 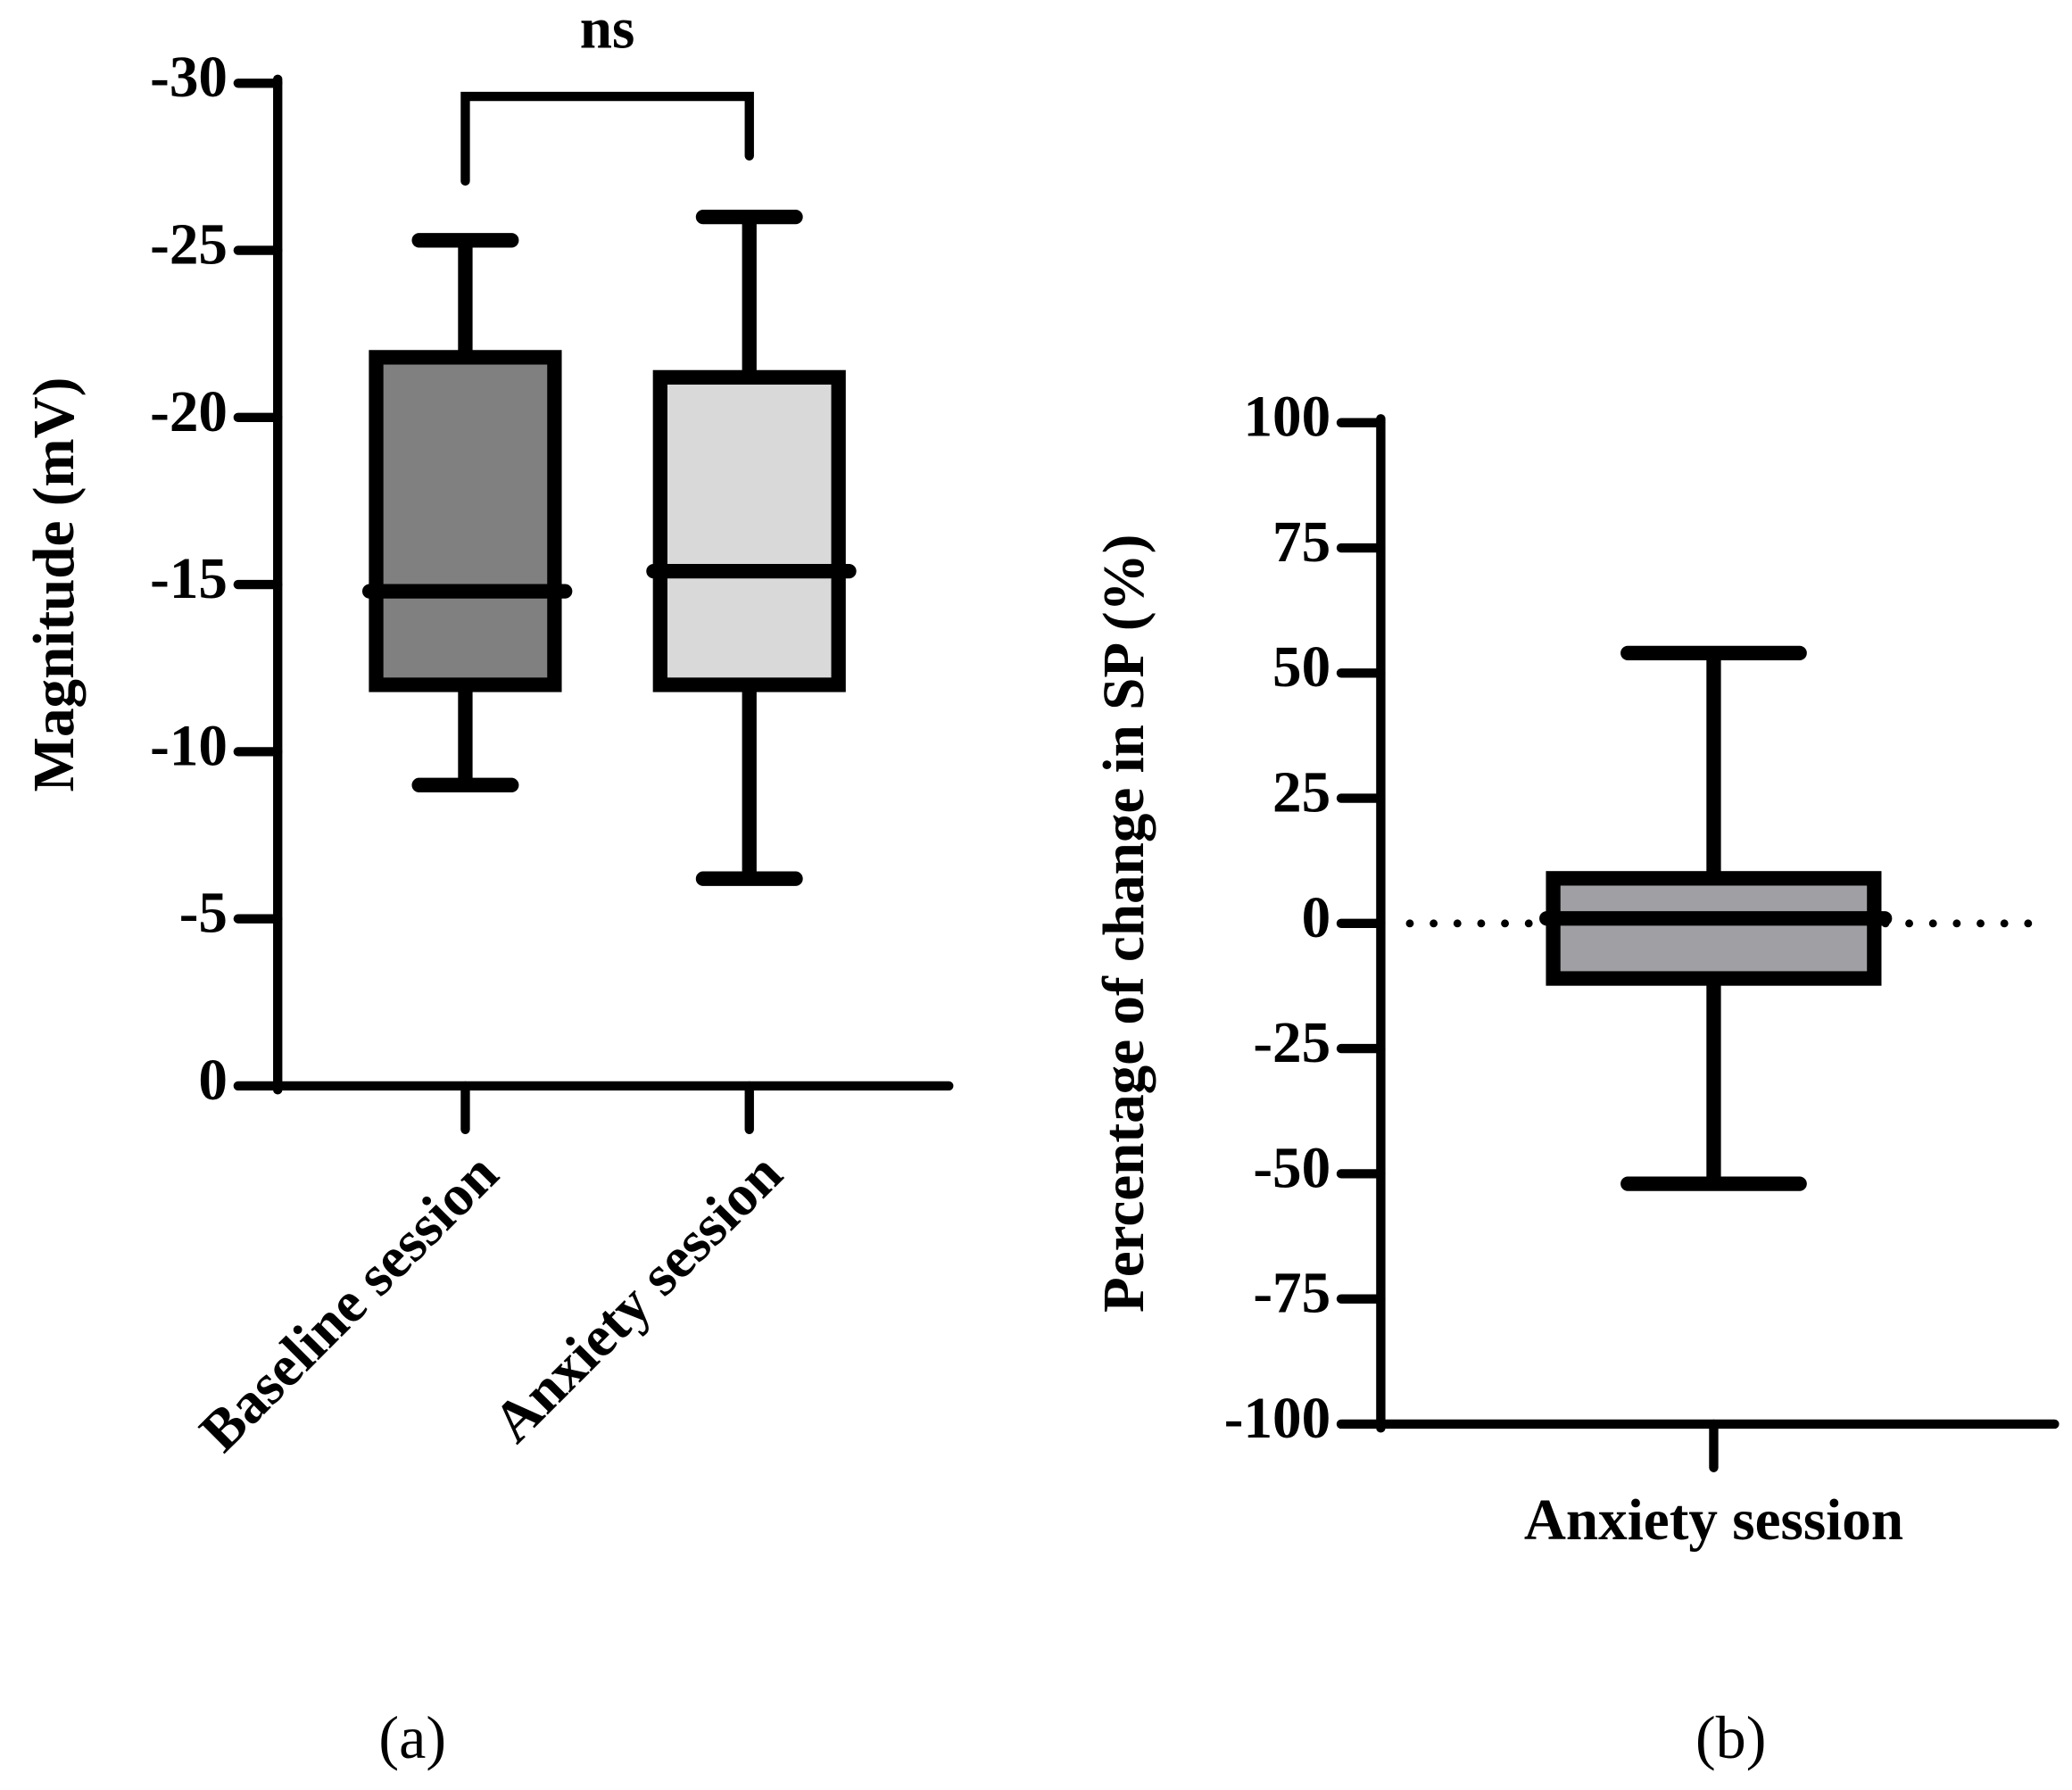 I want to click on y-tick-label: -5, so click(x=203, y=914).